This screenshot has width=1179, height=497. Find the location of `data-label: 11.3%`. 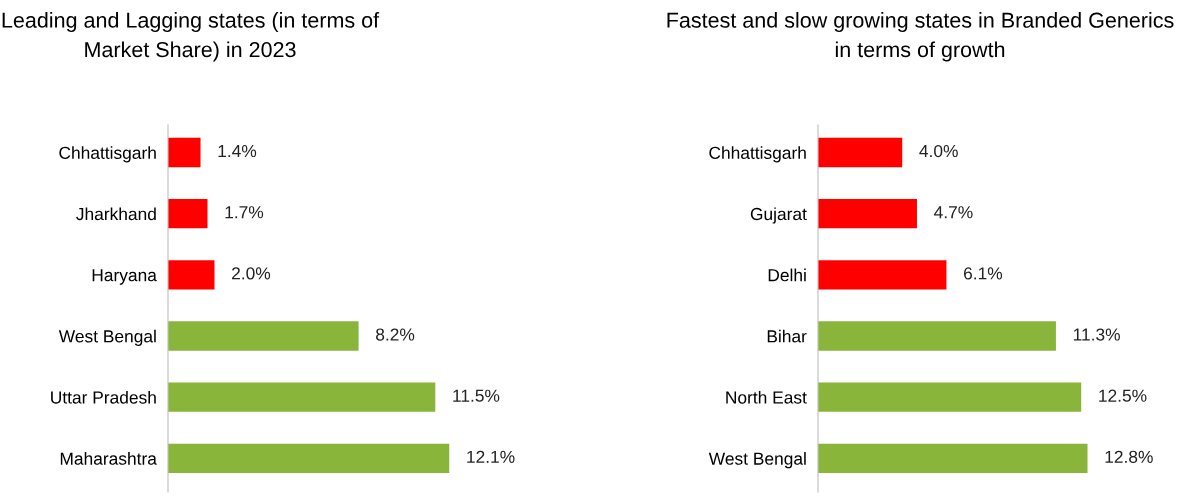

data-label: 11.3% is located at coordinates (1096, 334).